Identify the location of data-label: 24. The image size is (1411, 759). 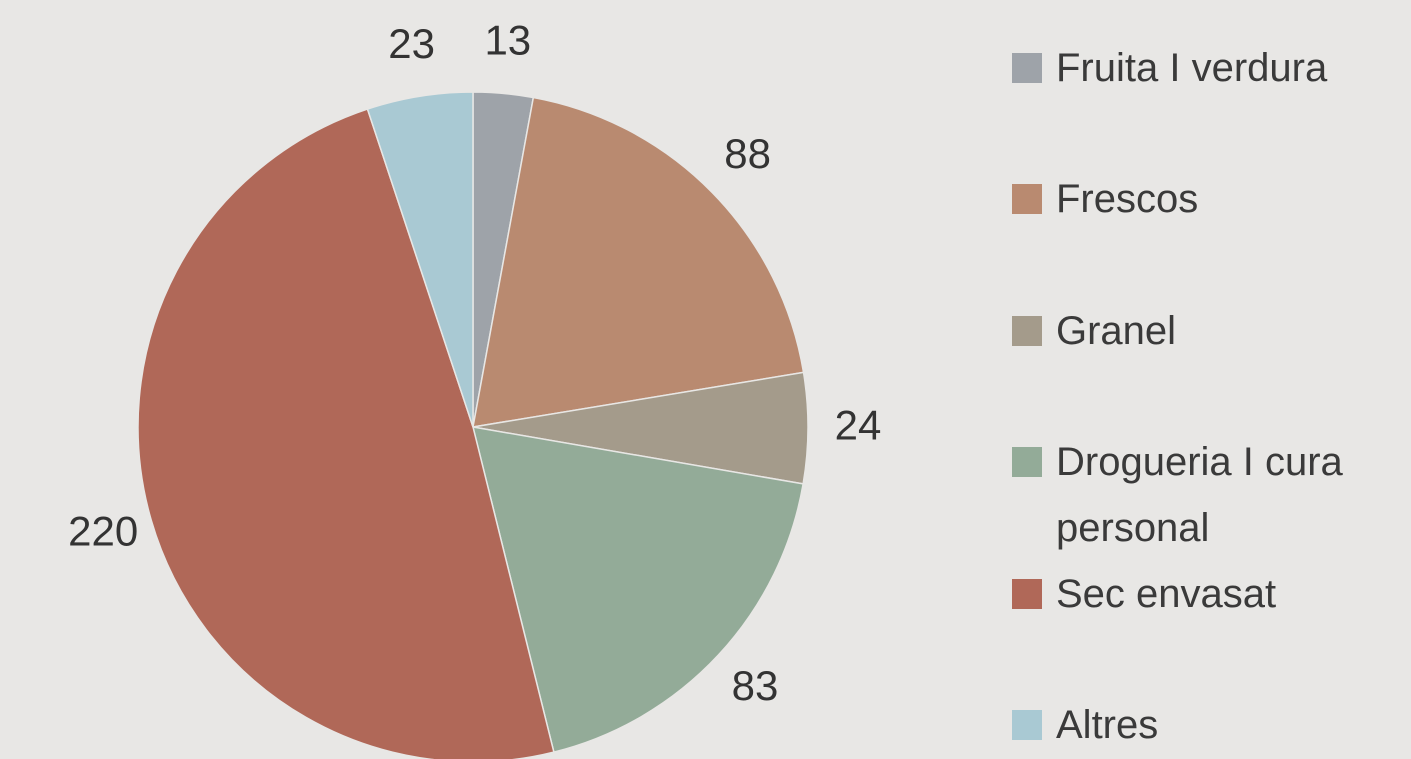
(858, 424).